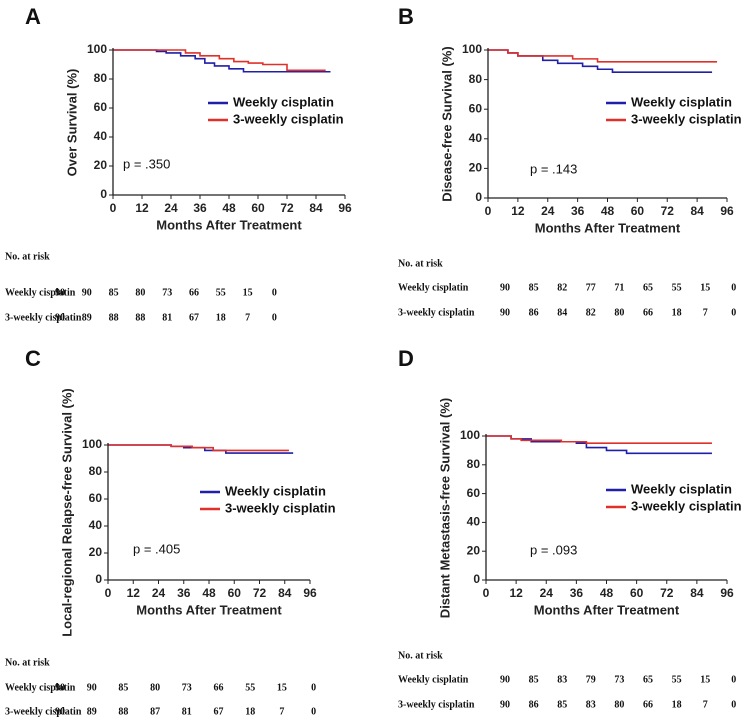  I want to click on risk-count: 84, so click(562, 312).